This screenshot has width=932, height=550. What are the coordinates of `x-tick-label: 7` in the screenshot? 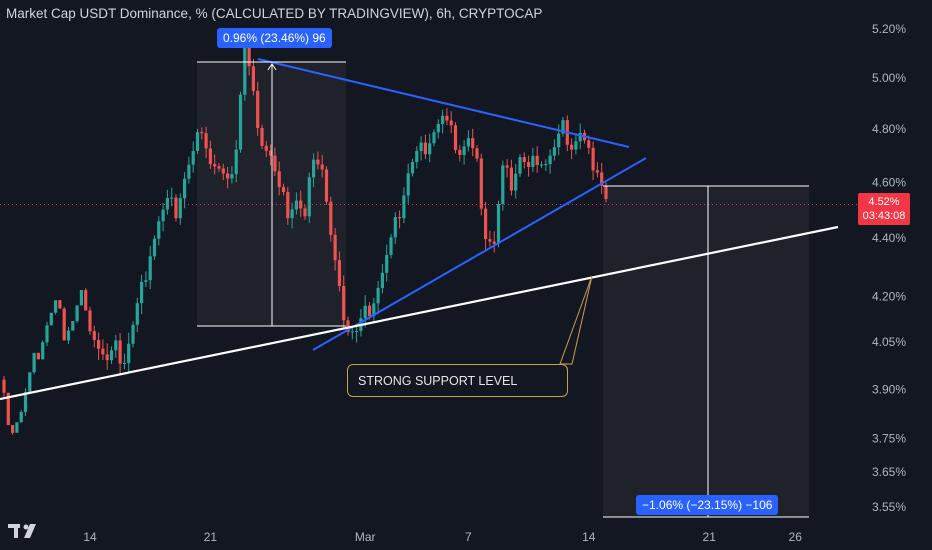 It's located at (468, 537).